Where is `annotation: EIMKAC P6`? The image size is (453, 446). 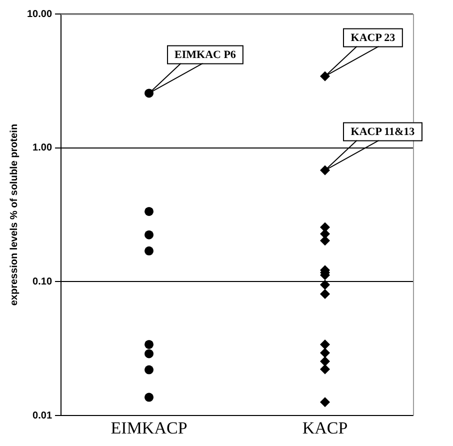 annotation: EIMKAC P6 is located at coordinates (205, 55).